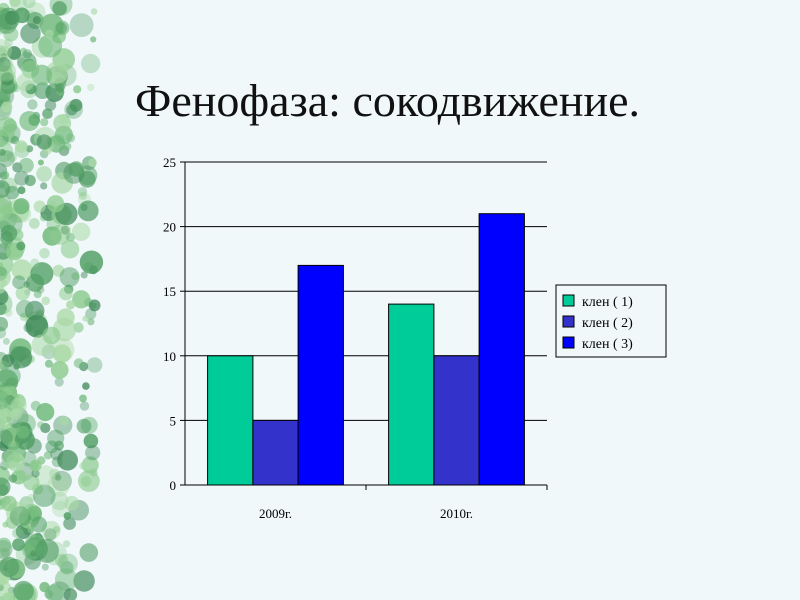 The width and height of the screenshot is (800, 600). I want to click on legend-swatch, so click(568, 342).